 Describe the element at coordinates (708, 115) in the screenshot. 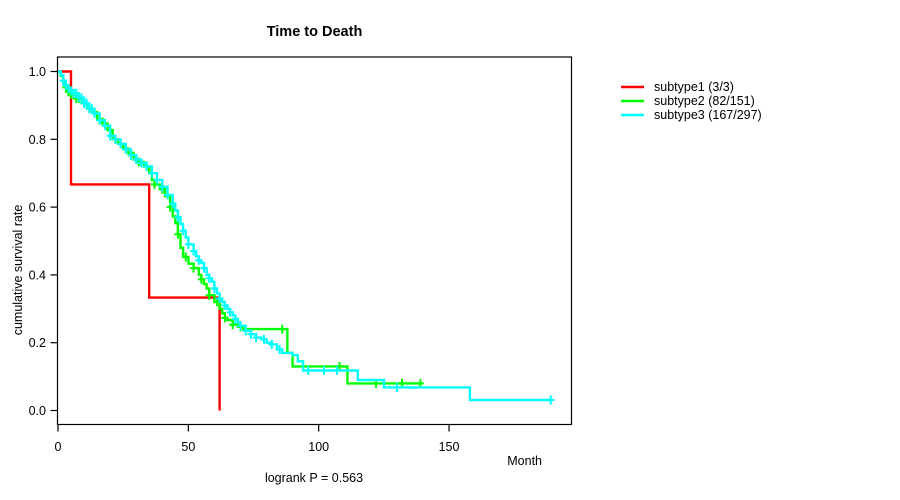

I see `legend-label-subtype3: subtype3 (167/297)` at that location.